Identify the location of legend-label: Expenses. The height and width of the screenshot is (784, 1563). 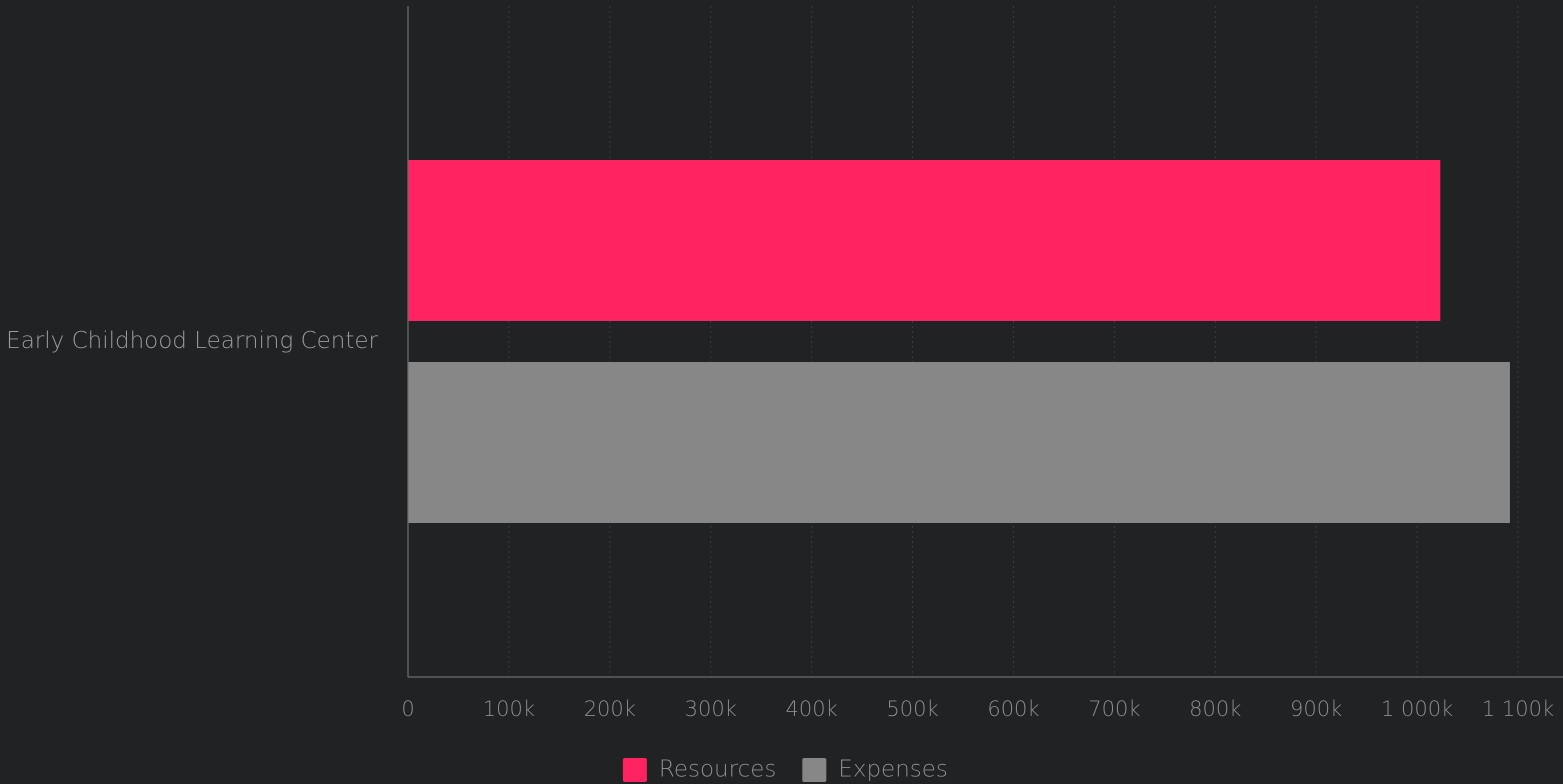
(893, 770).